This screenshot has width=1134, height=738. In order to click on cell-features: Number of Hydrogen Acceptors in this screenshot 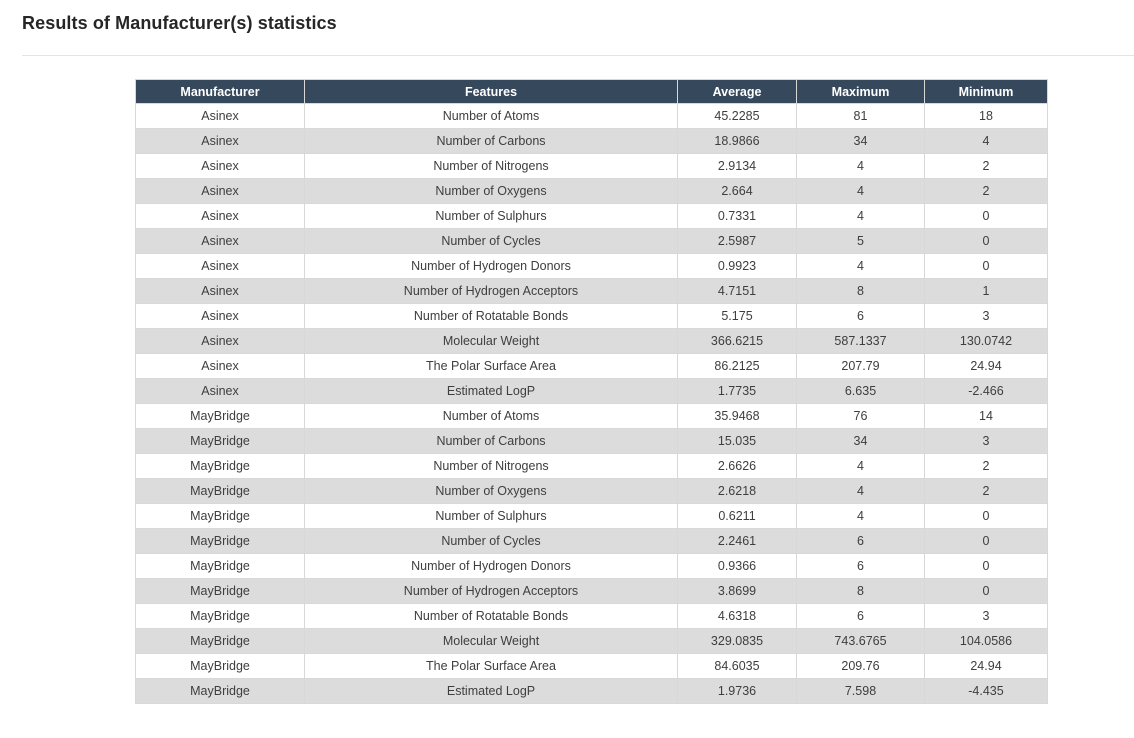, I will do `click(491, 291)`.